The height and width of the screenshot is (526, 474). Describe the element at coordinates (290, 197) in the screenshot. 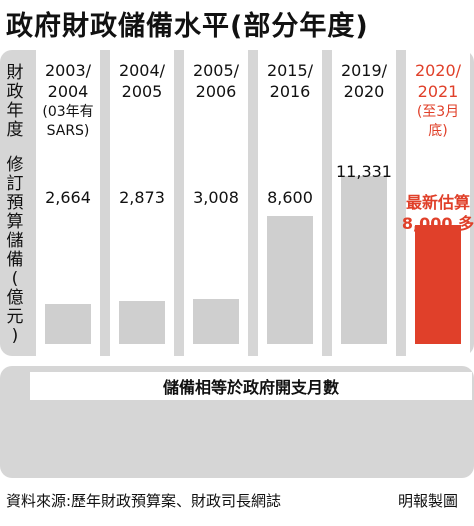

I see `data-label: 8,600` at that location.